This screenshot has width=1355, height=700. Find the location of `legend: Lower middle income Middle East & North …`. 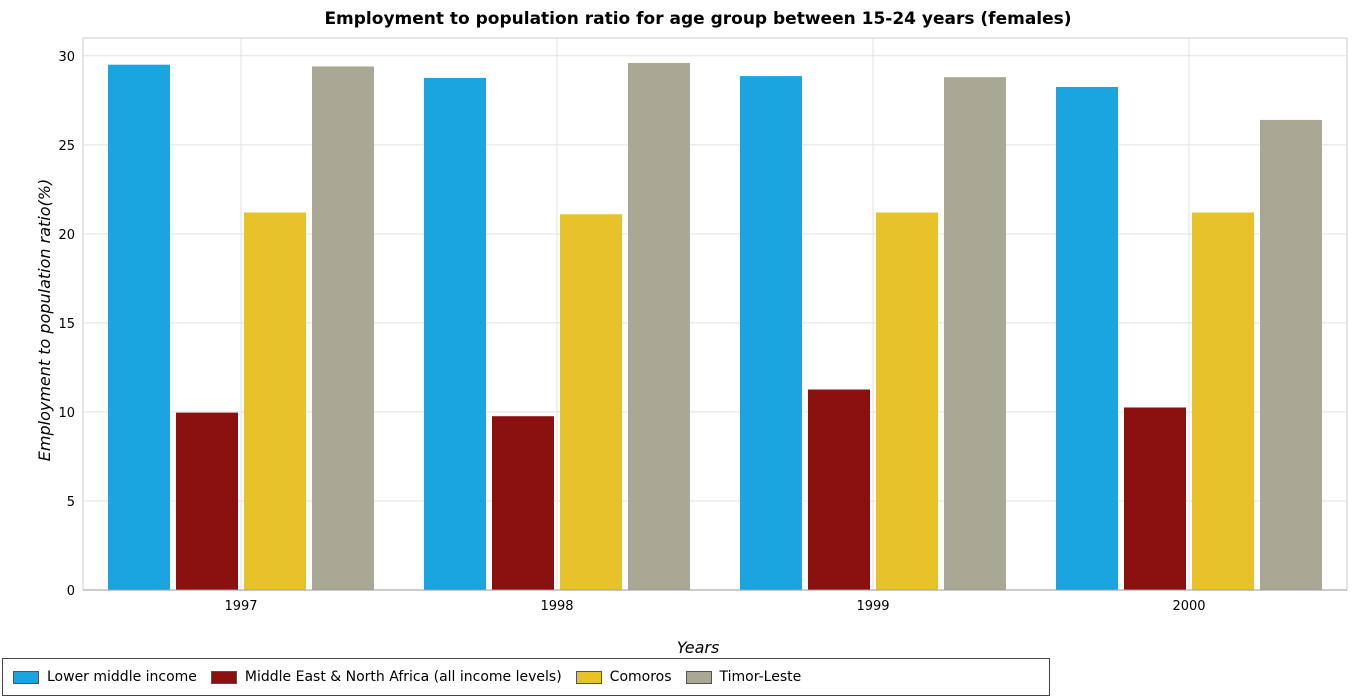

legend: Lower middle income Middle East & North … is located at coordinates (526, 677).